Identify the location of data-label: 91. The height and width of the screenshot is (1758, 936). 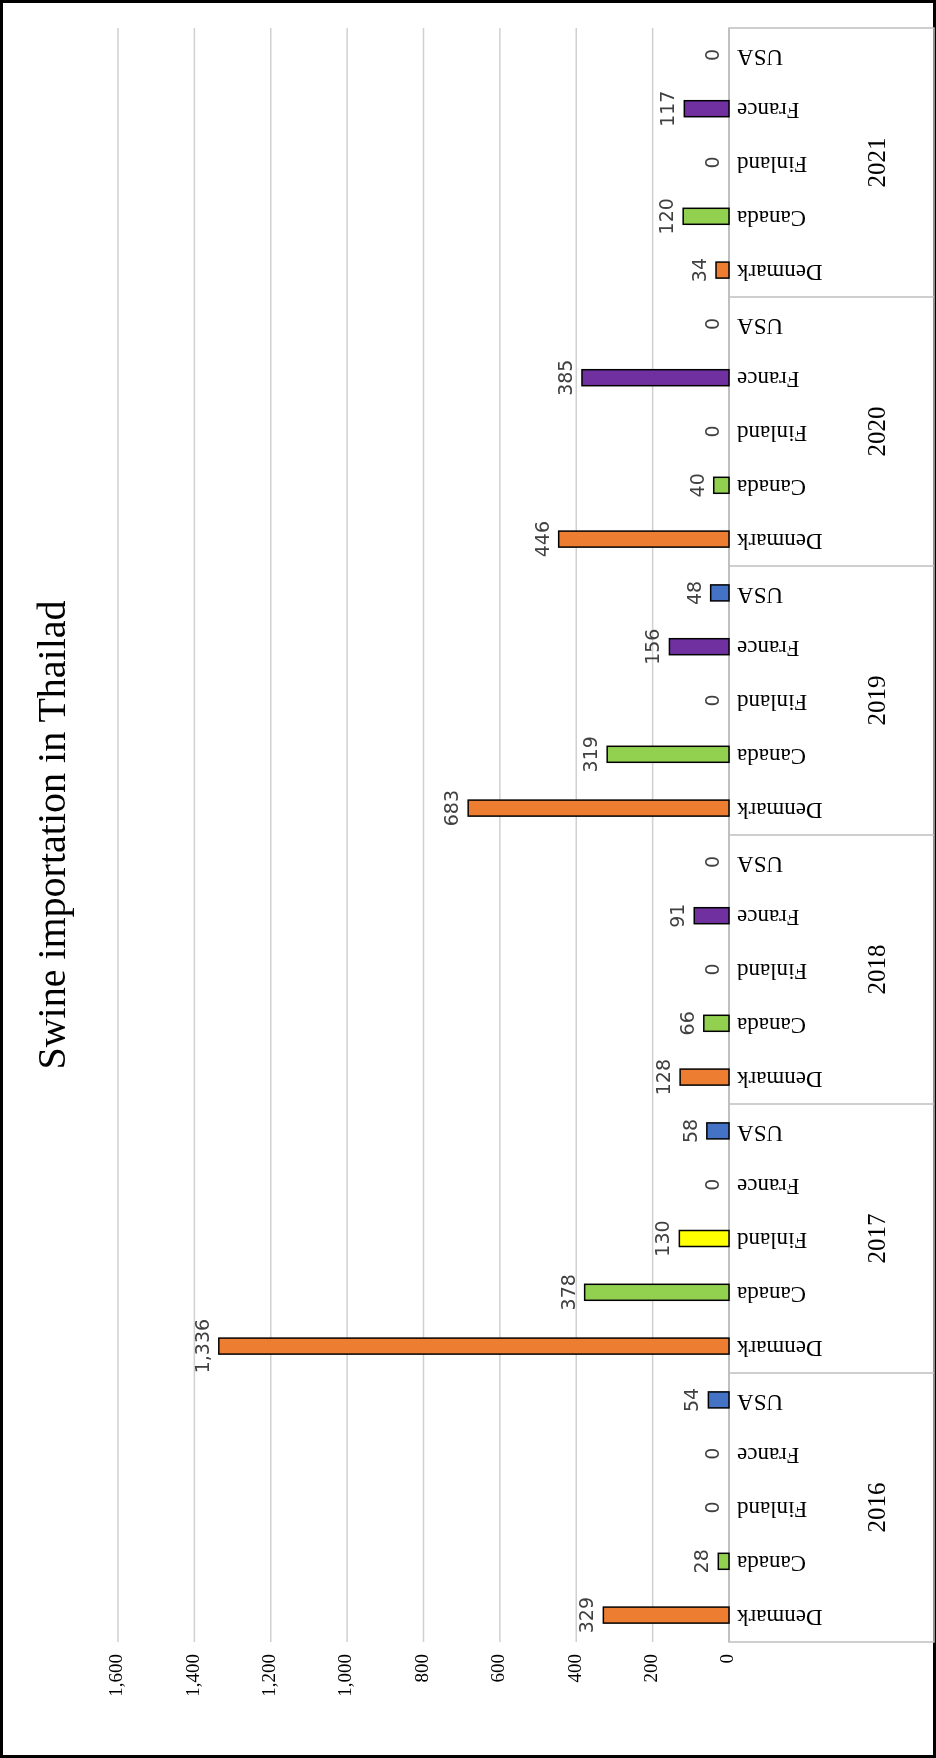
(677, 915).